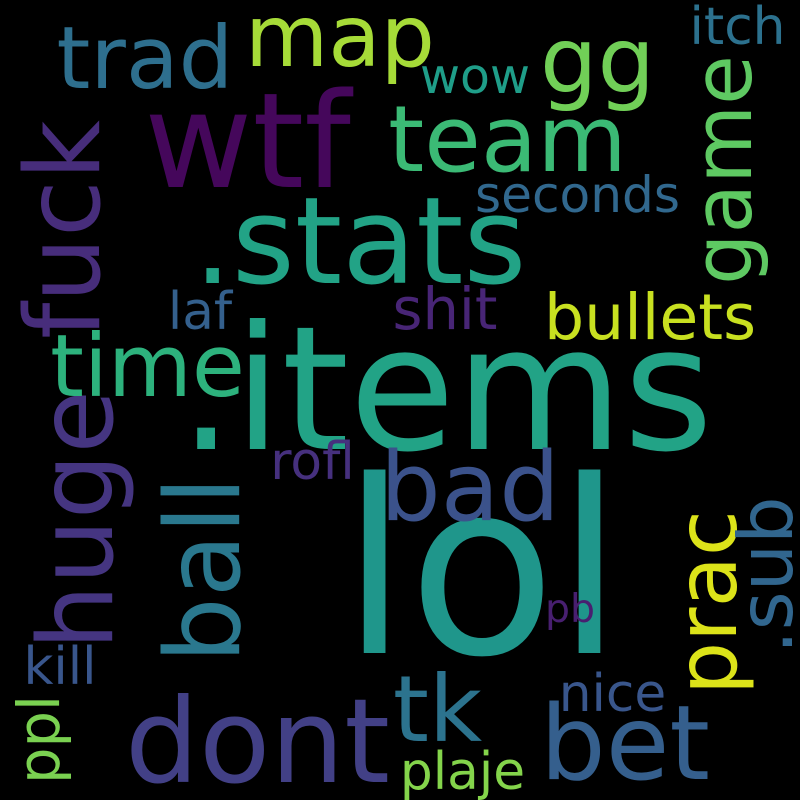 The image size is (800, 800). What do you see at coordinates (340, 43) in the screenshot?
I see `word-map: map` at bounding box center [340, 43].